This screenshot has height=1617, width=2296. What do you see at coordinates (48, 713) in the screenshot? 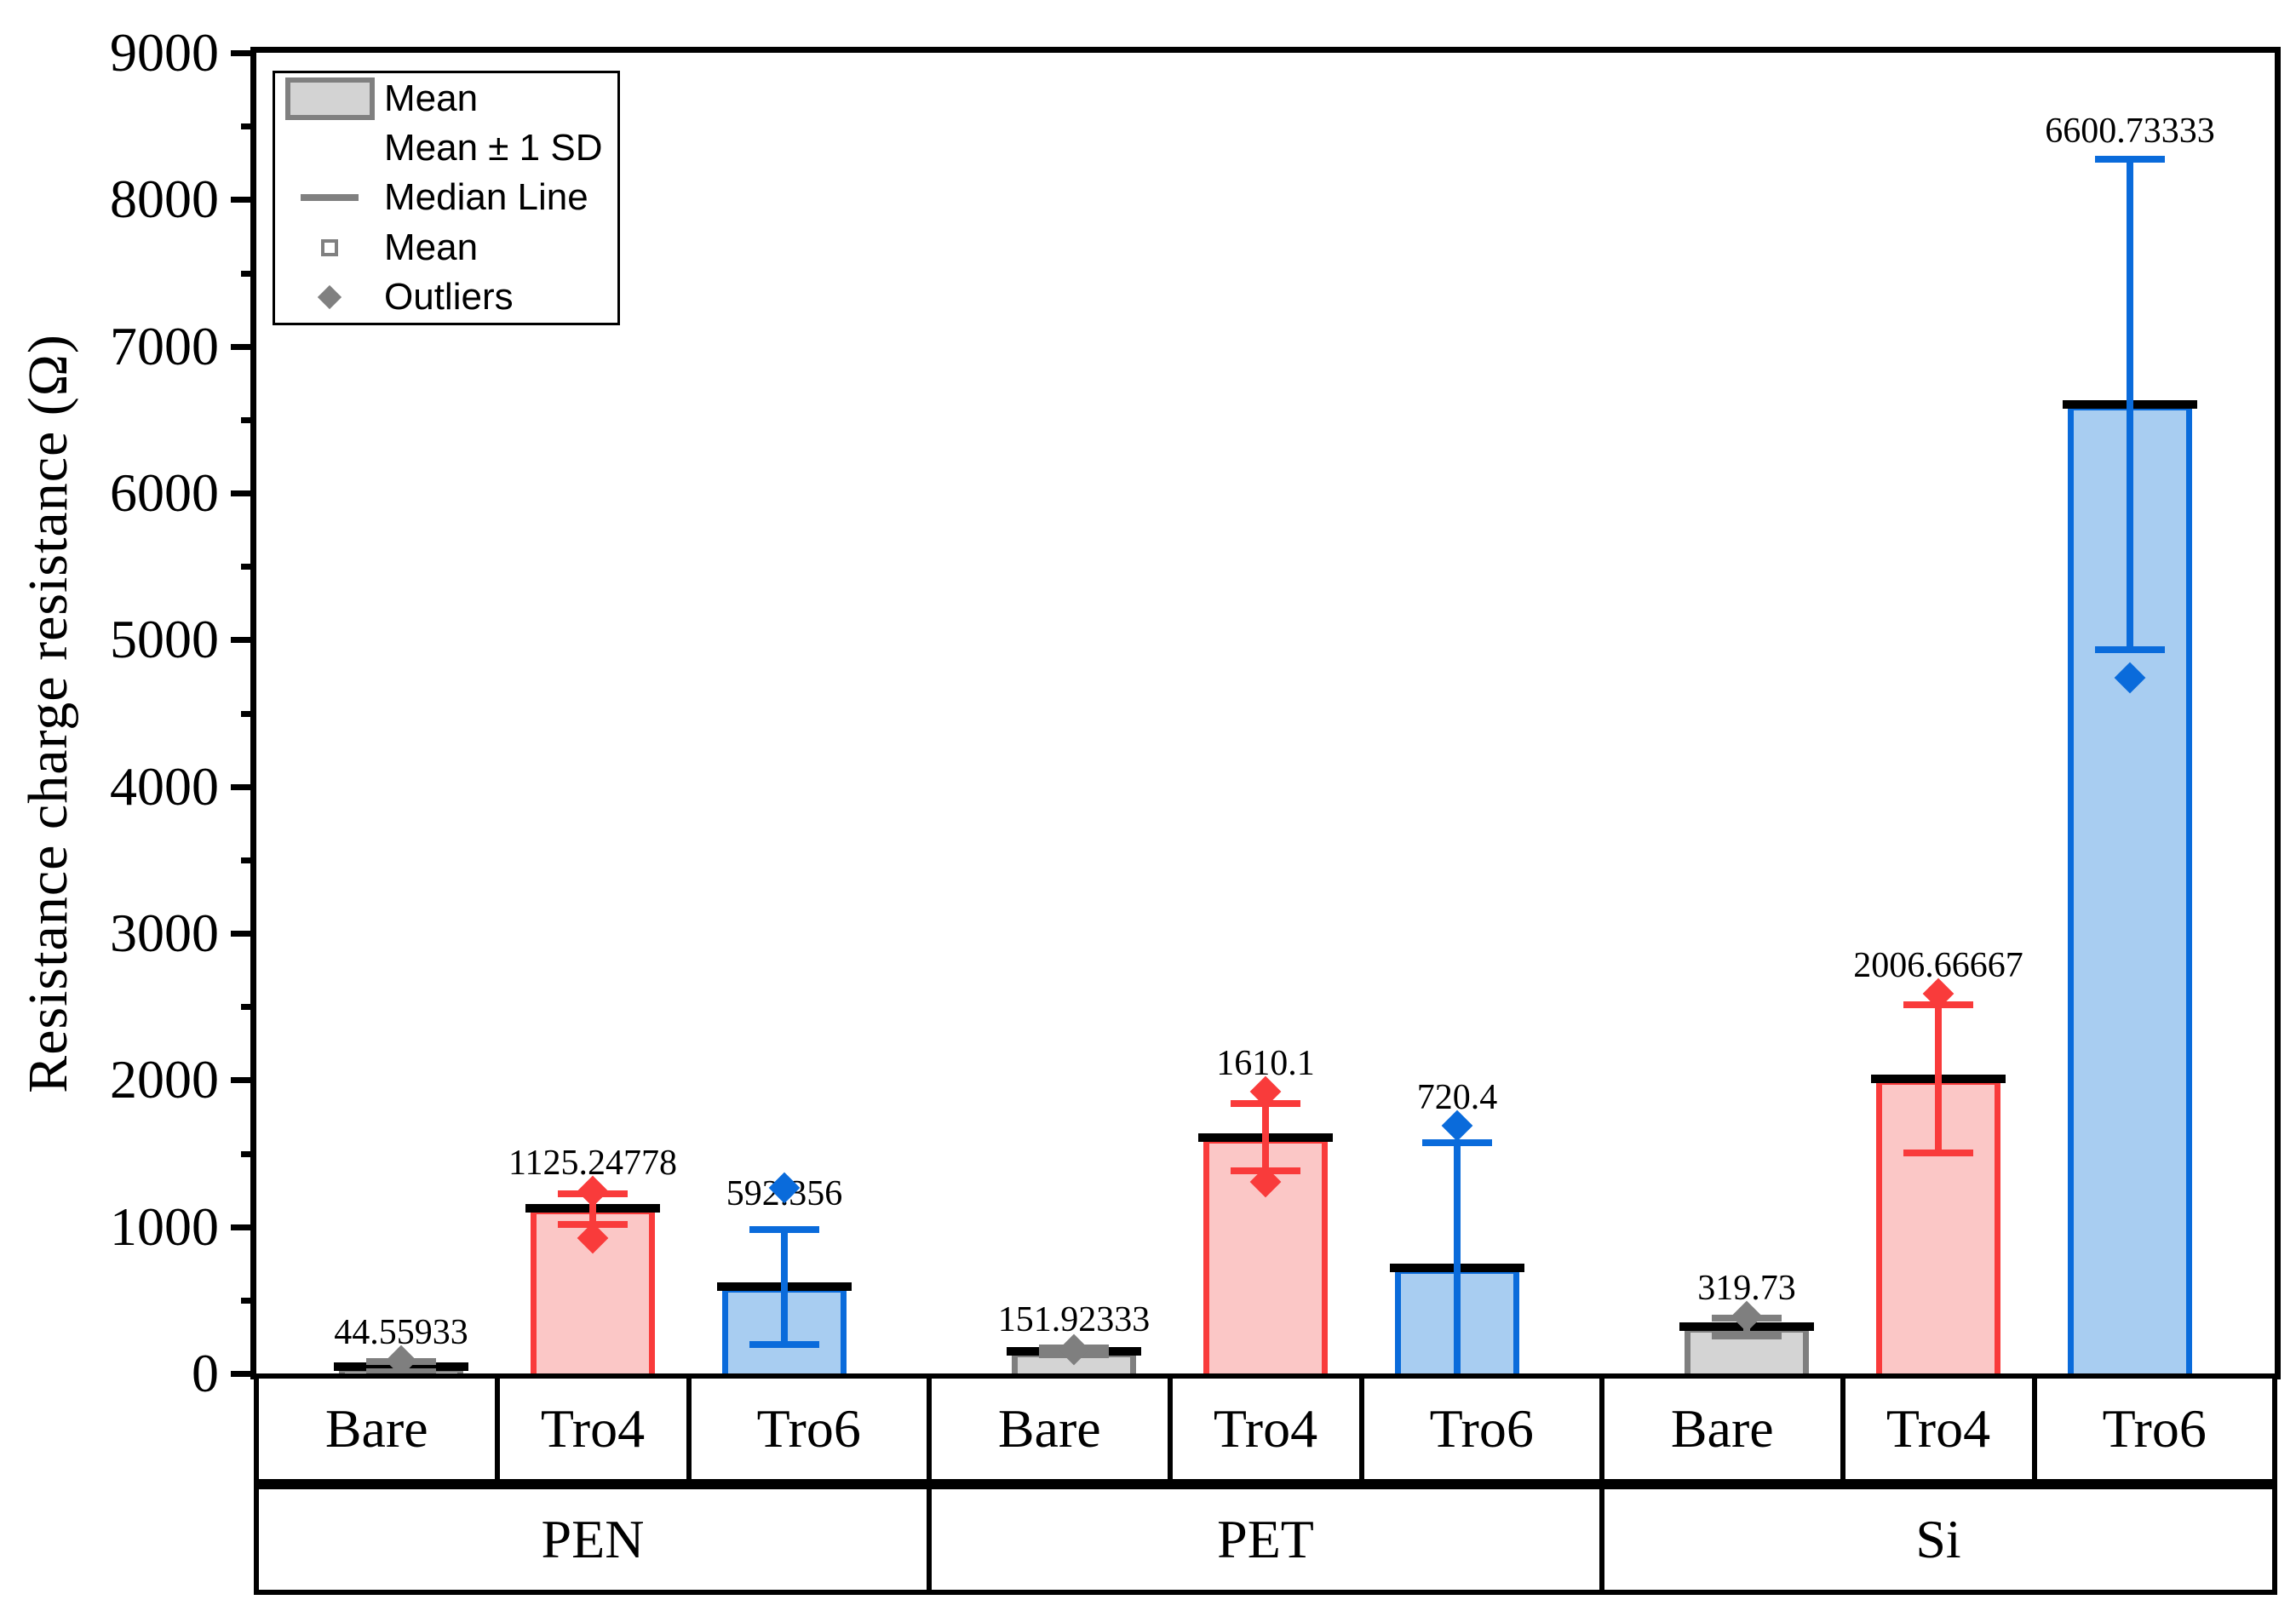
I see `y-axis-title: Resistance charge resistance (Ω)` at bounding box center [48, 713].